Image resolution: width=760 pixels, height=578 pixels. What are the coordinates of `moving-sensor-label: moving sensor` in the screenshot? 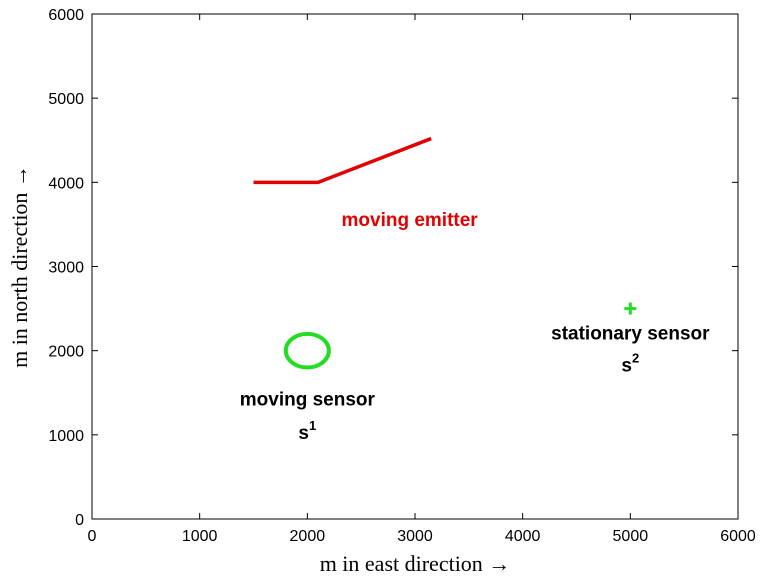 It's located at (308, 399).